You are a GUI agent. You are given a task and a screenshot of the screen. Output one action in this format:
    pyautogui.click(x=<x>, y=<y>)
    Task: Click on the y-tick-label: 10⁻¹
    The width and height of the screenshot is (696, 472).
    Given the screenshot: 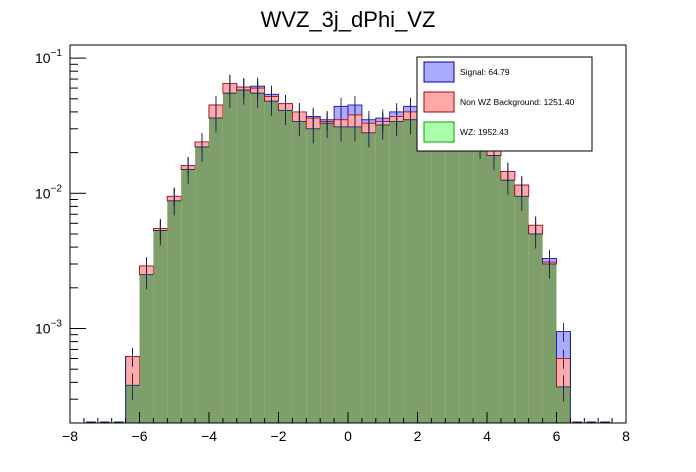 What is the action you would take?
    pyautogui.click(x=48, y=57)
    